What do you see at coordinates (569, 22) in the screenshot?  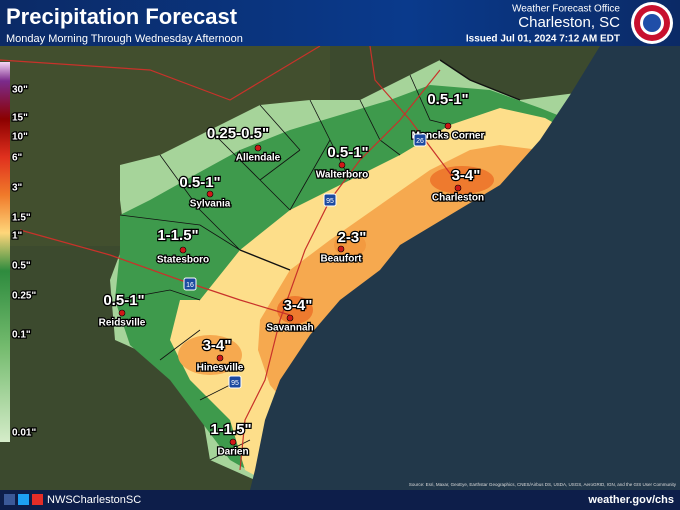 I see `location: Charleston, SC` at bounding box center [569, 22].